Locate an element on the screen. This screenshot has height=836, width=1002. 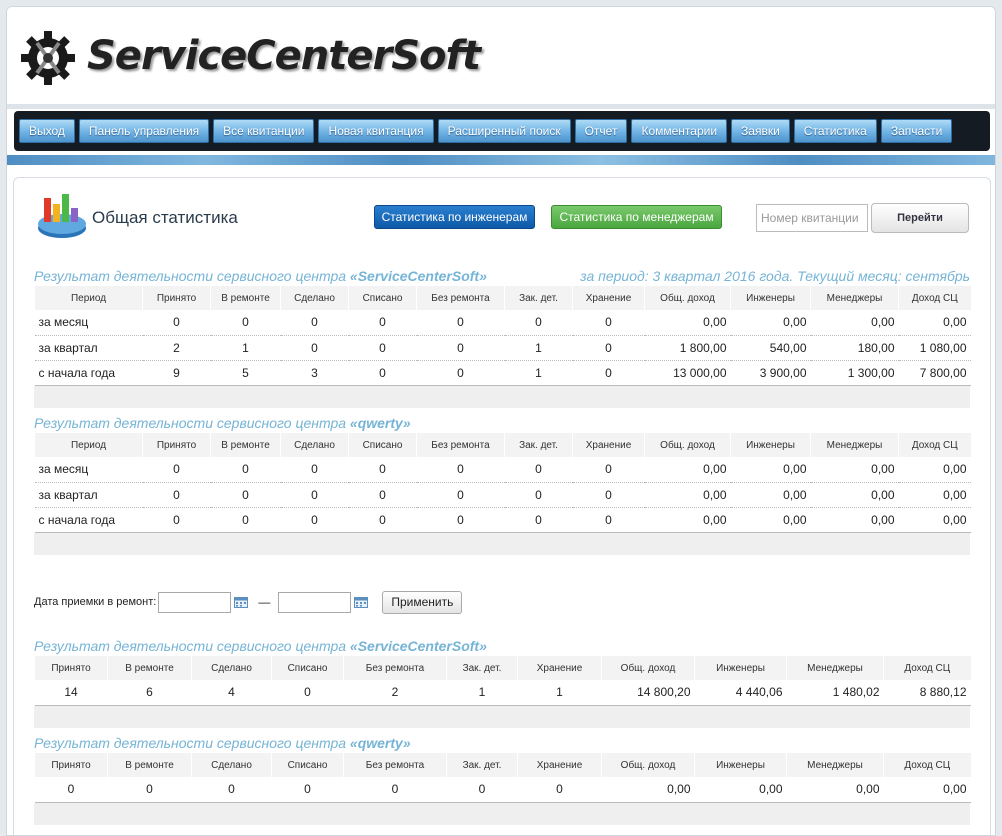
date-from-input is located at coordinates (195, 602).